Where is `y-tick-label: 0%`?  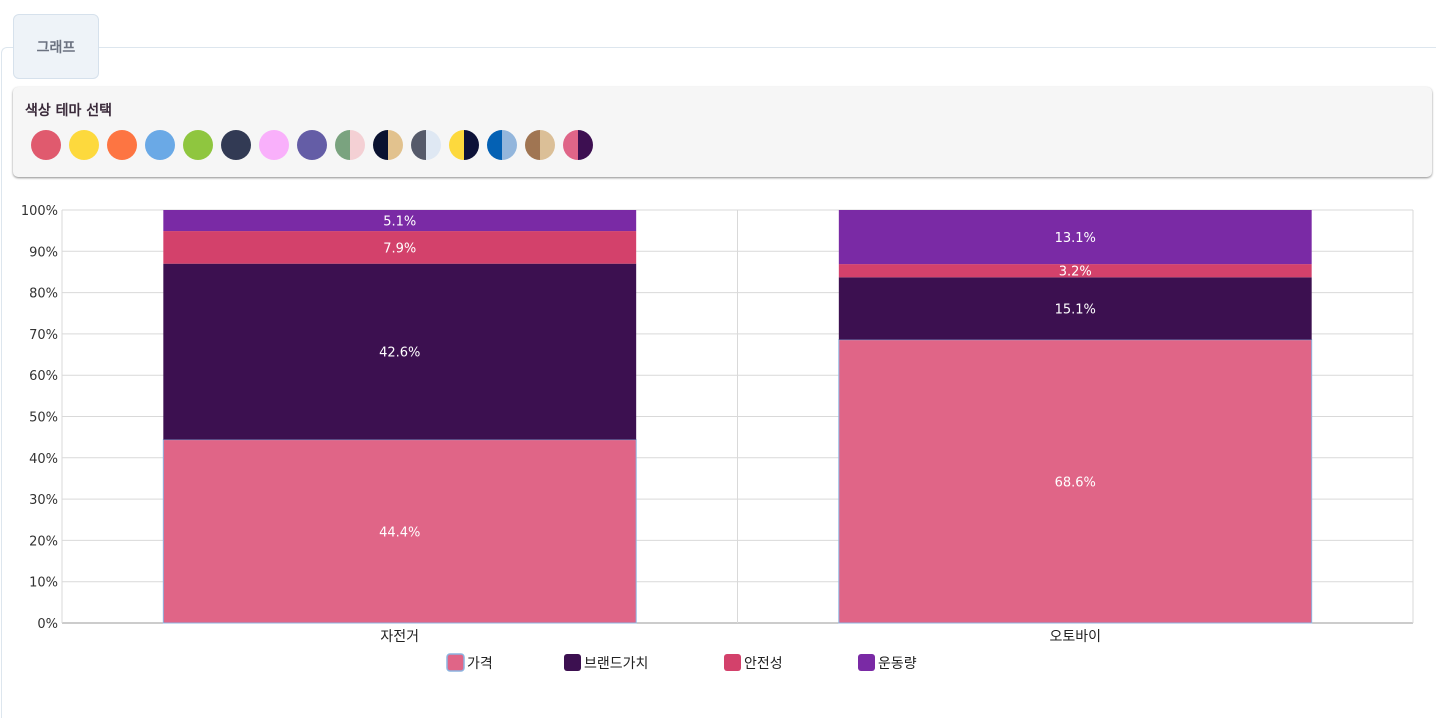
y-tick-label: 0% is located at coordinates (47, 624).